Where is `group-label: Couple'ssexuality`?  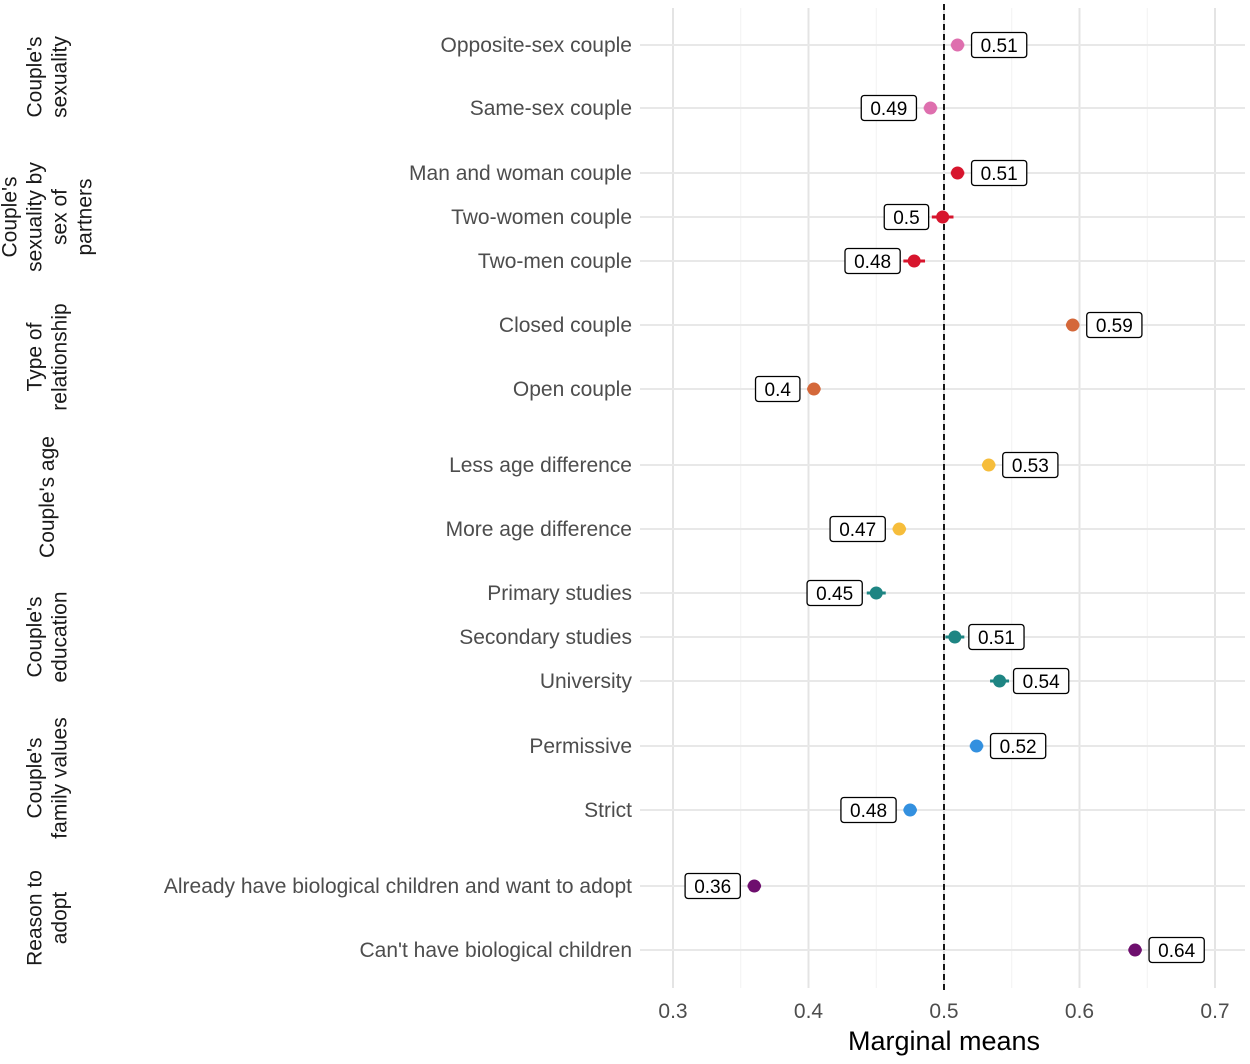
group-label: Couple'ssexuality is located at coordinates (48, 77).